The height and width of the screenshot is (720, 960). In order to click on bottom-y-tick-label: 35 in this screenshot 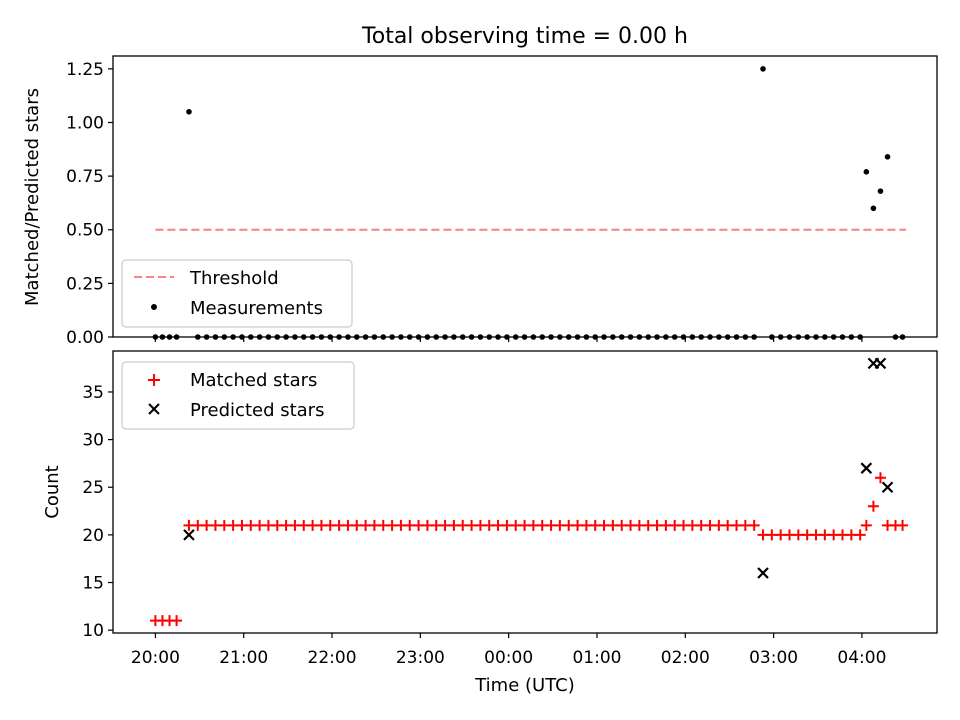, I will do `click(93, 393)`.